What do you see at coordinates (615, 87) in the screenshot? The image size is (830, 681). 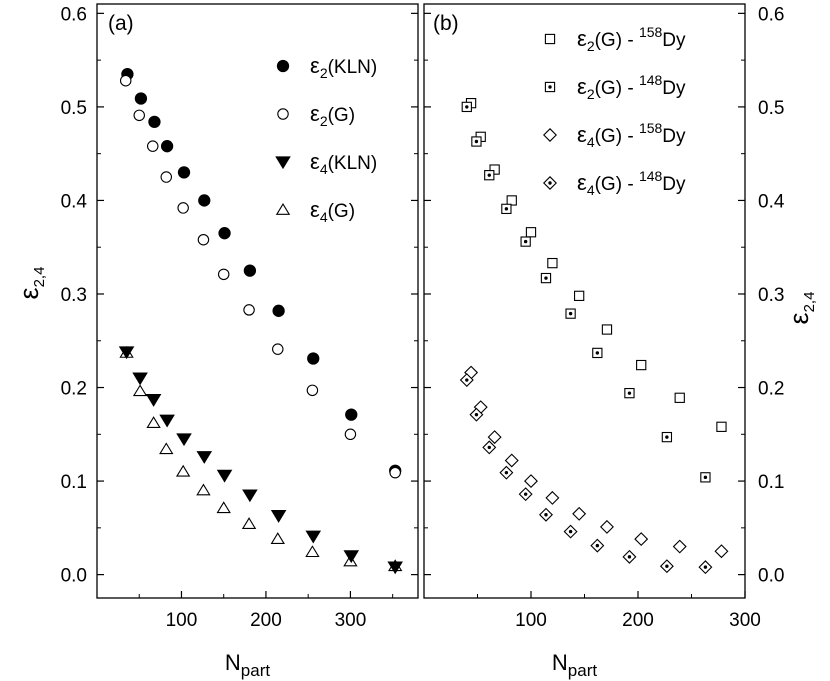 I see `legend-entry: ε2(G) - 148Dy` at bounding box center [615, 87].